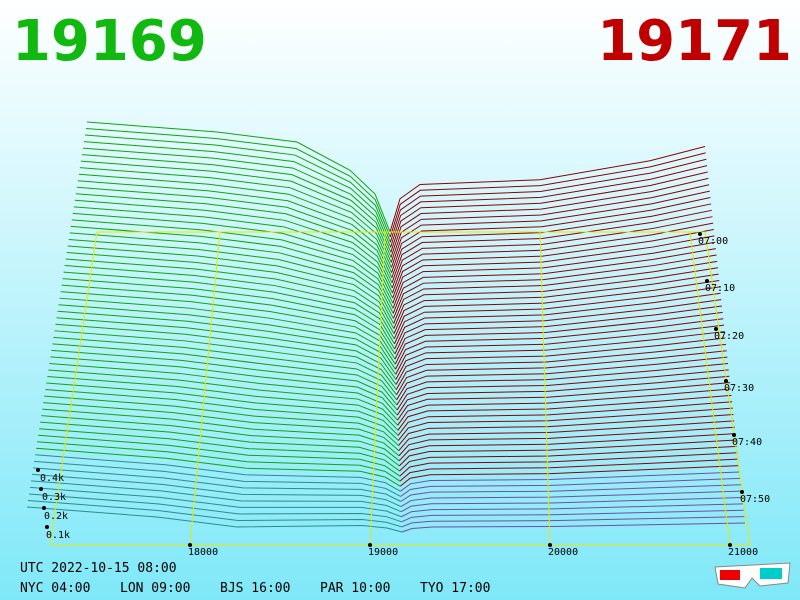 The width and height of the screenshot is (800, 600). I want to click on time-label: 07:30, so click(739, 388).